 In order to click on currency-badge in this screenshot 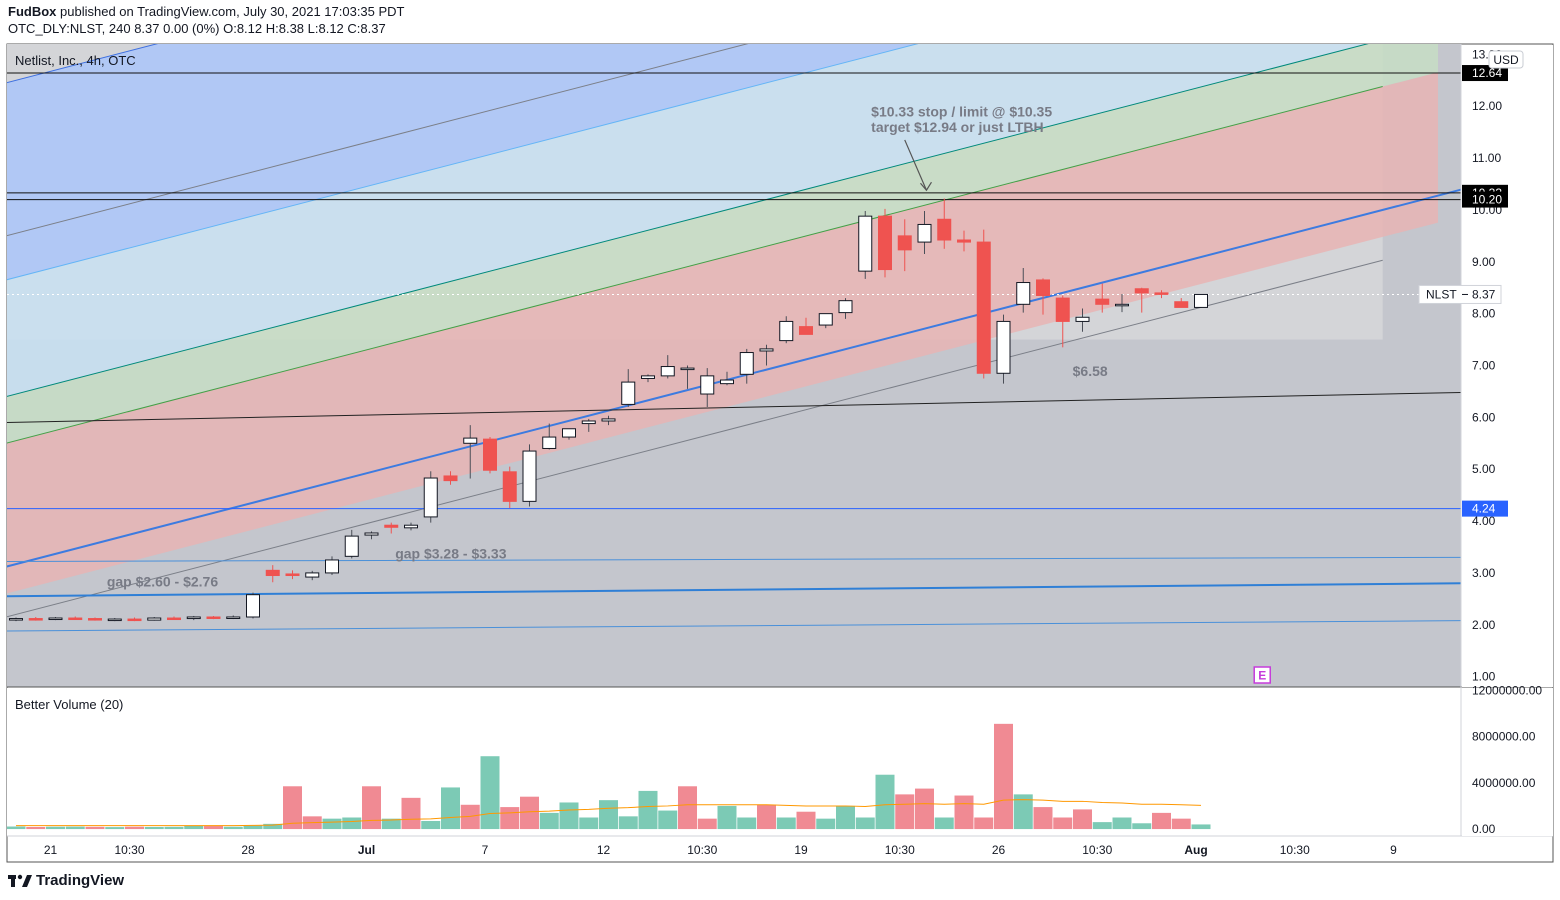, I will do `click(1506, 59)`.